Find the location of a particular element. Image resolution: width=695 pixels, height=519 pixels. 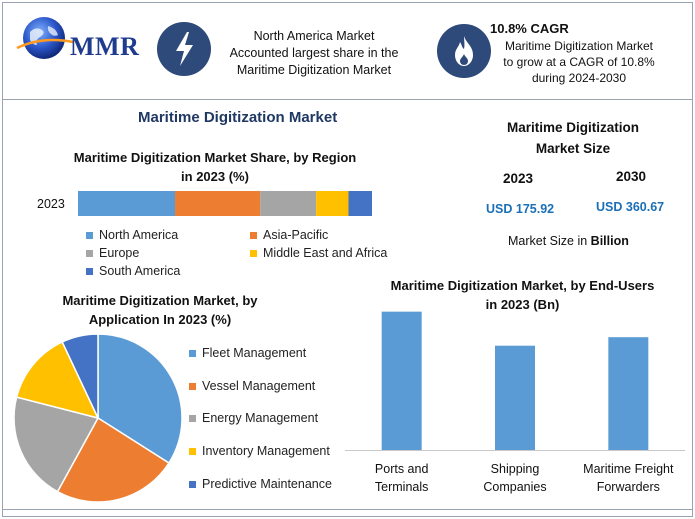

unit-note-bold: Billion is located at coordinates (609, 241).